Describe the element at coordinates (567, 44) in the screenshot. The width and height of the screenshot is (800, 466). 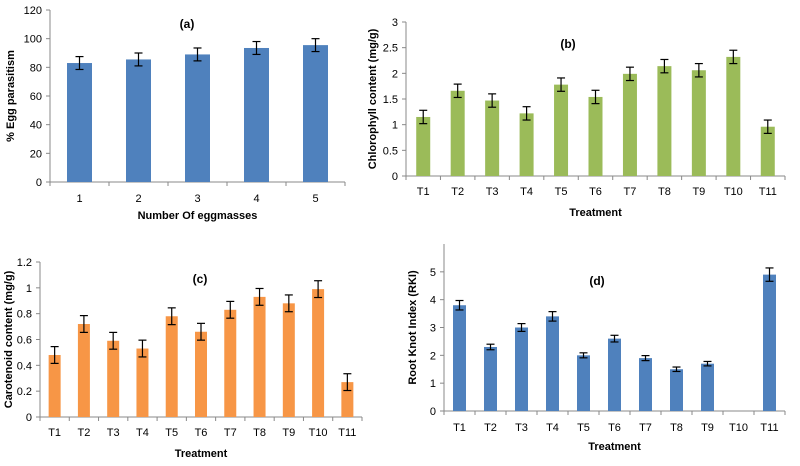
I see `panel-label: (b)` at that location.